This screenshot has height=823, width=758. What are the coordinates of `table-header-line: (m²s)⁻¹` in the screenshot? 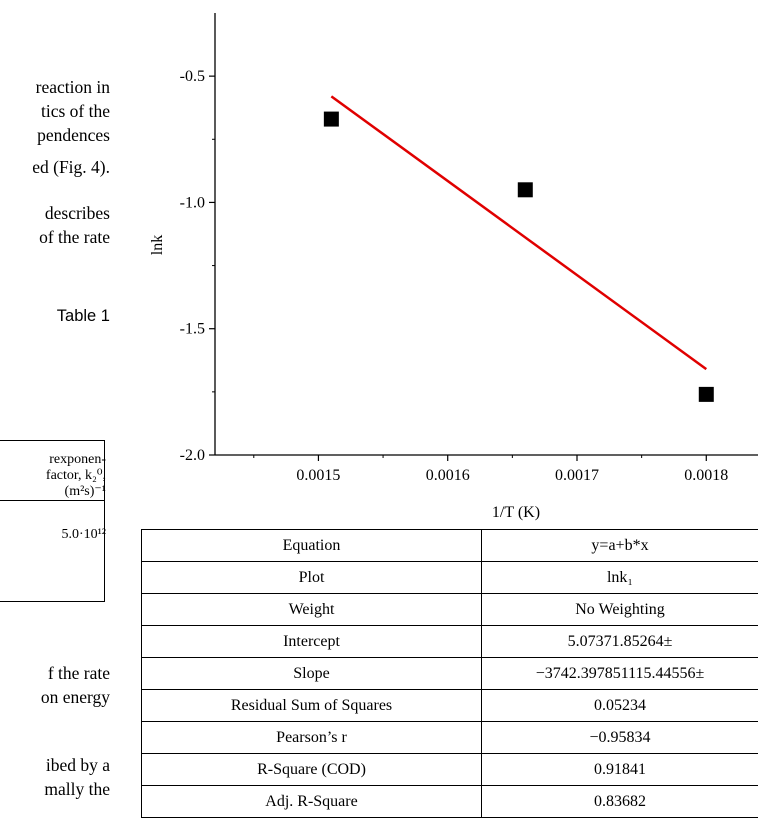 It's located at (85, 491).